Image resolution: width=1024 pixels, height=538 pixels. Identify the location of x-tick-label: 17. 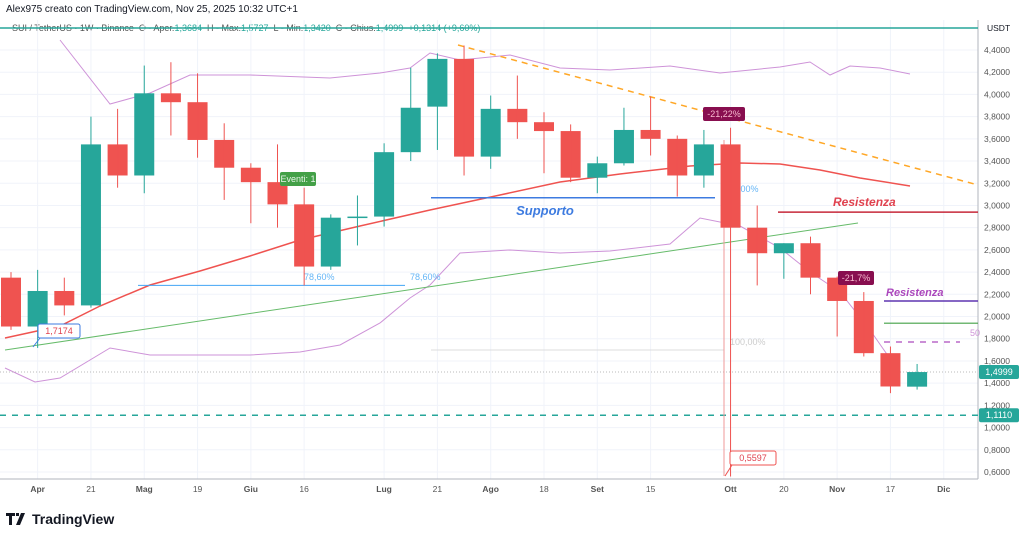
(891, 489).